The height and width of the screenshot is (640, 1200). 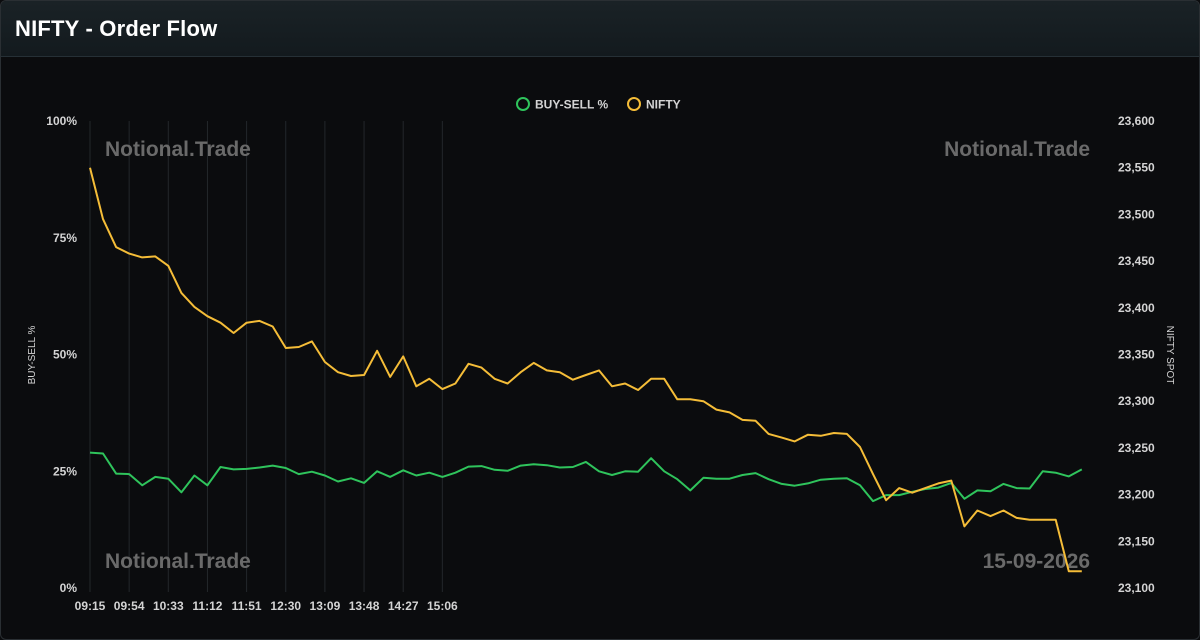 What do you see at coordinates (600, 29) in the screenshot?
I see `panel-header: NIFTY - Order Flow` at bounding box center [600, 29].